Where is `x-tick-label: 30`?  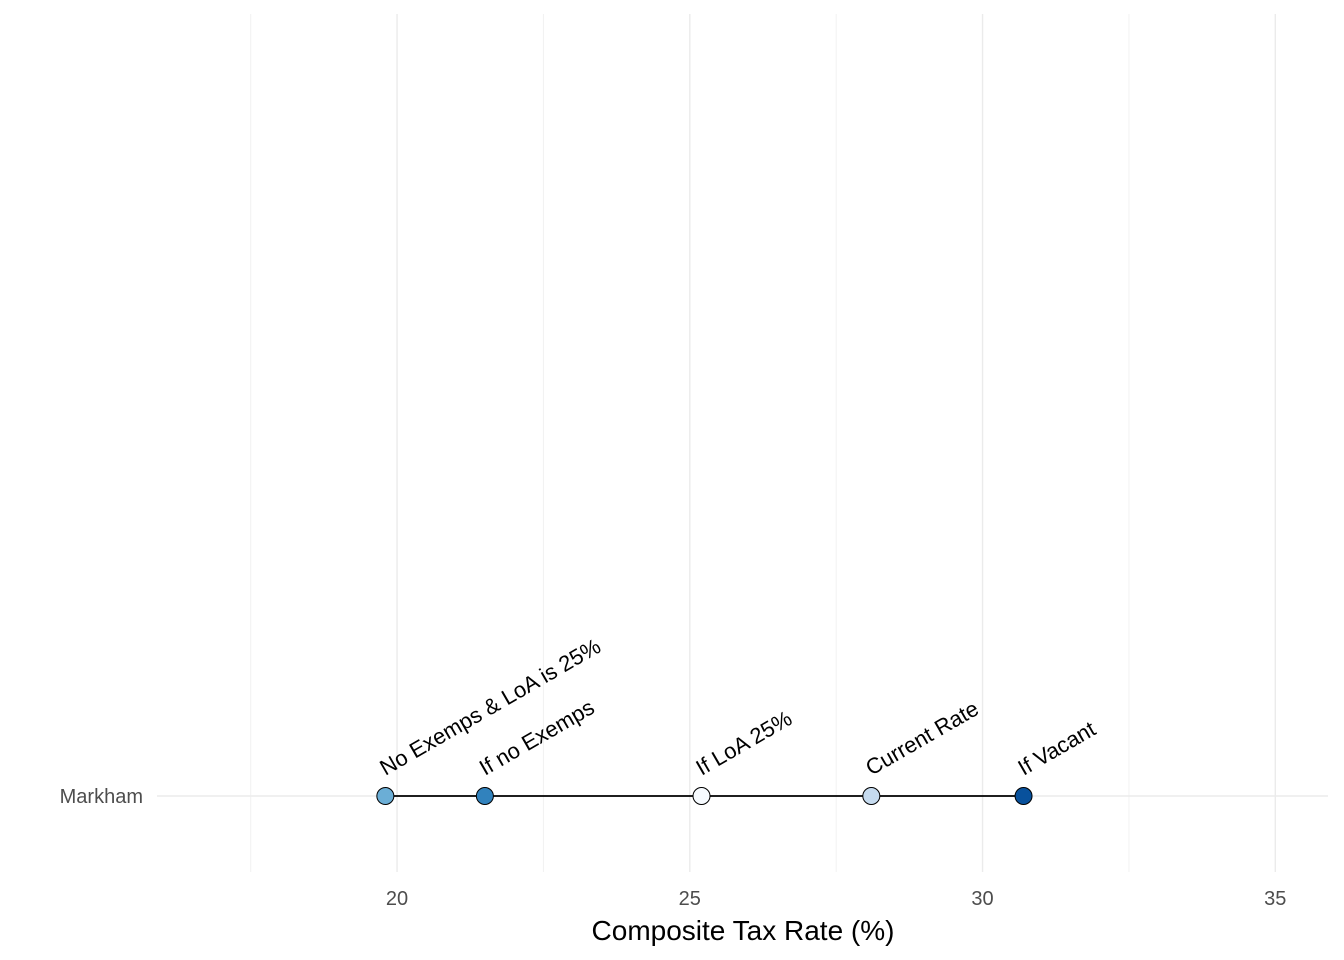
x-tick-label: 30 is located at coordinates (982, 899).